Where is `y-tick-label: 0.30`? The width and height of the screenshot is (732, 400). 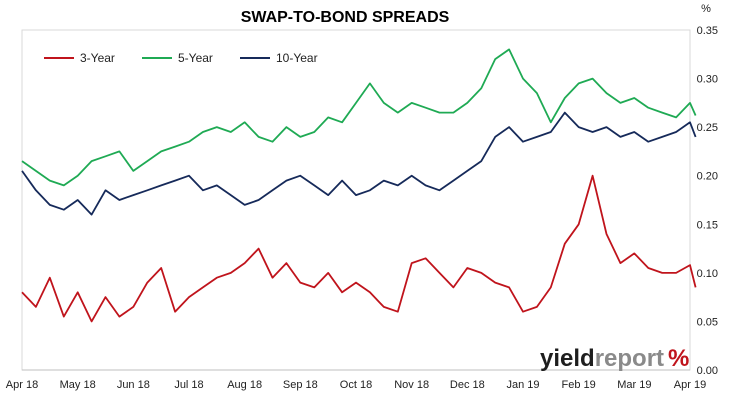 y-tick-label: 0.30 is located at coordinates (707, 80).